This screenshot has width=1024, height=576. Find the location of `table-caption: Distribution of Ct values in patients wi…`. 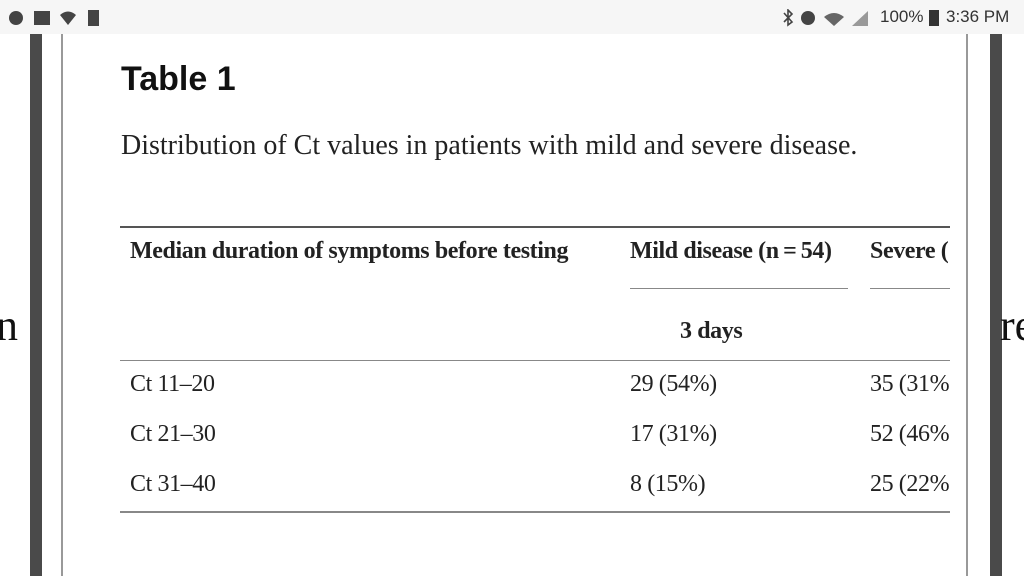

table-caption: Distribution of Ct values in patients wi… is located at coordinates (489, 145).